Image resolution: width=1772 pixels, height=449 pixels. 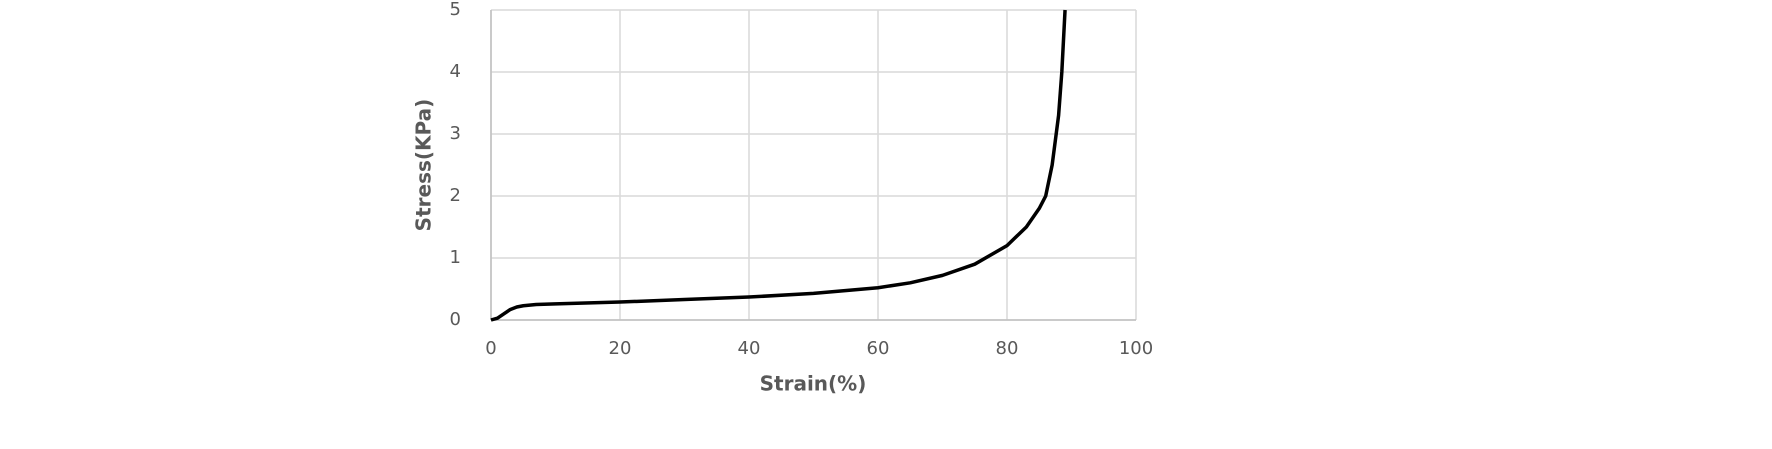 What do you see at coordinates (813, 384) in the screenshot?
I see `x-axis-title: Strain(%)` at bounding box center [813, 384].